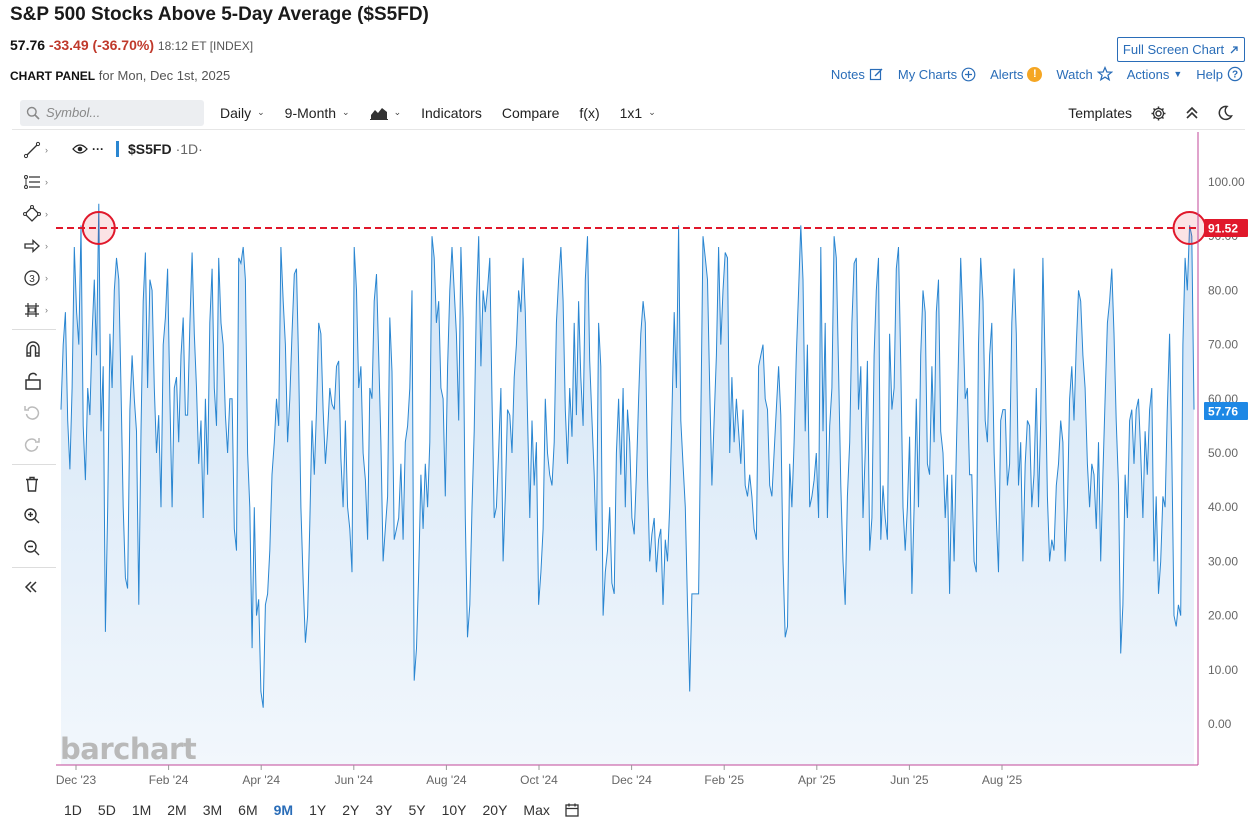 The width and height of the screenshot is (1255, 829). Describe the element at coordinates (34, 567) in the screenshot. I see `toolbar-divider` at that location.